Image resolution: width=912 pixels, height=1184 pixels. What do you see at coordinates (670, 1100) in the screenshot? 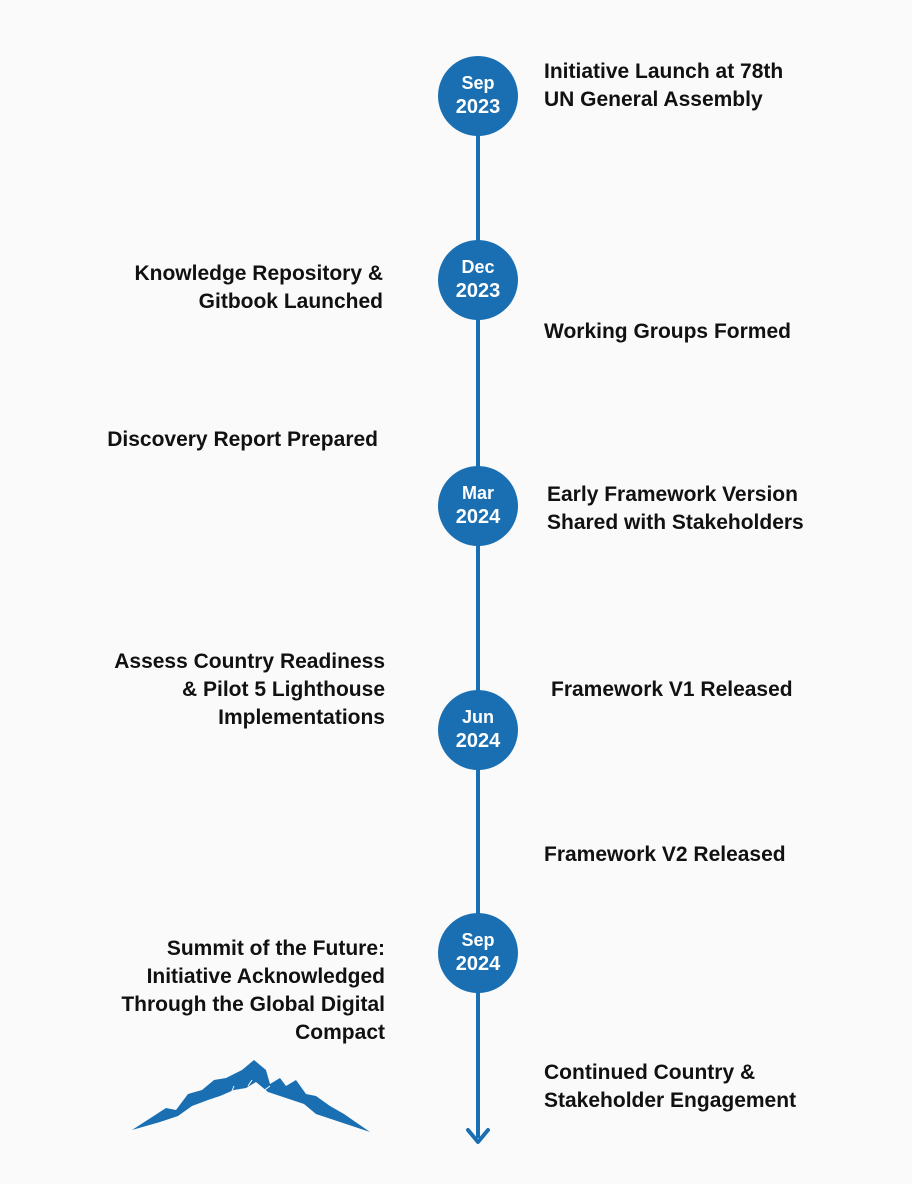
I see `event-line: Stakeholder Engagement` at bounding box center [670, 1100].